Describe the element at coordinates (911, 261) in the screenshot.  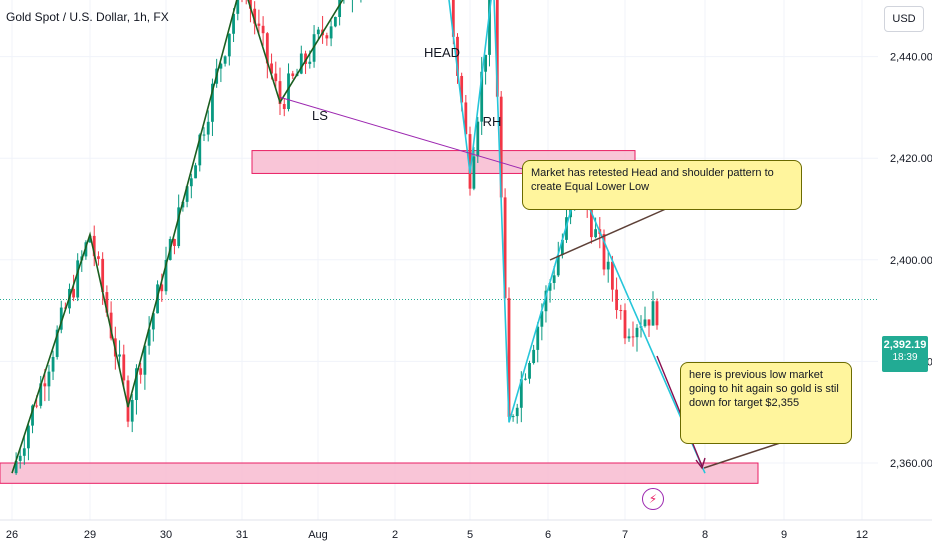
I see `y-tick-label: 2,400.00` at that location.